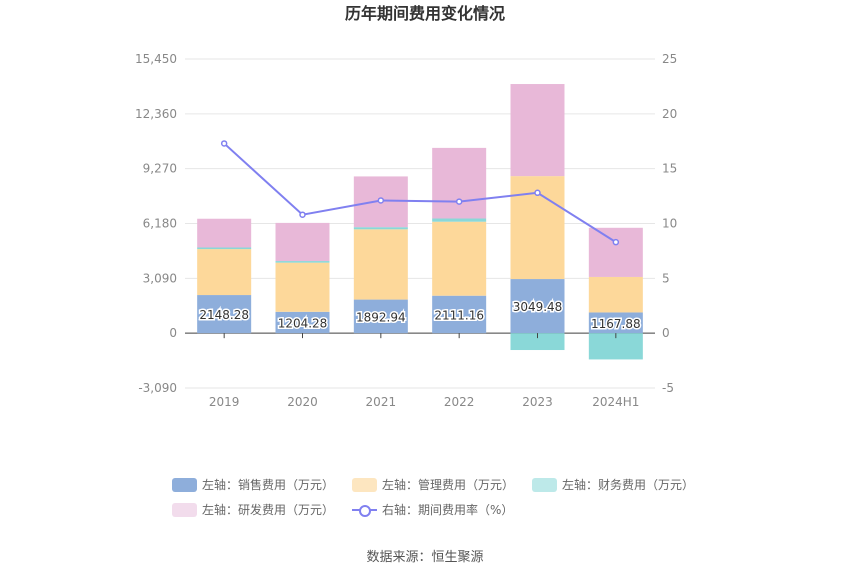 The image size is (850, 575). Describe the element at coordinates (669, 59) in the screenshot. I see `right-axis-tick-label: 25` at that location.